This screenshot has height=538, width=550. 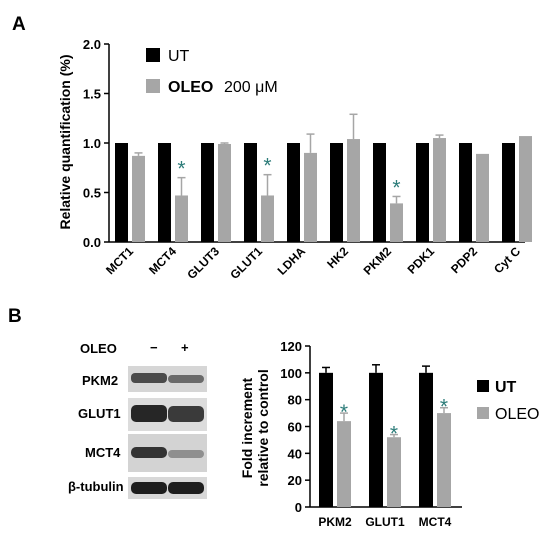 What do you see at coordinates (185, 347) in the screenshot?
I see `blot-plus-label: +` at bounding box center [185, 347].